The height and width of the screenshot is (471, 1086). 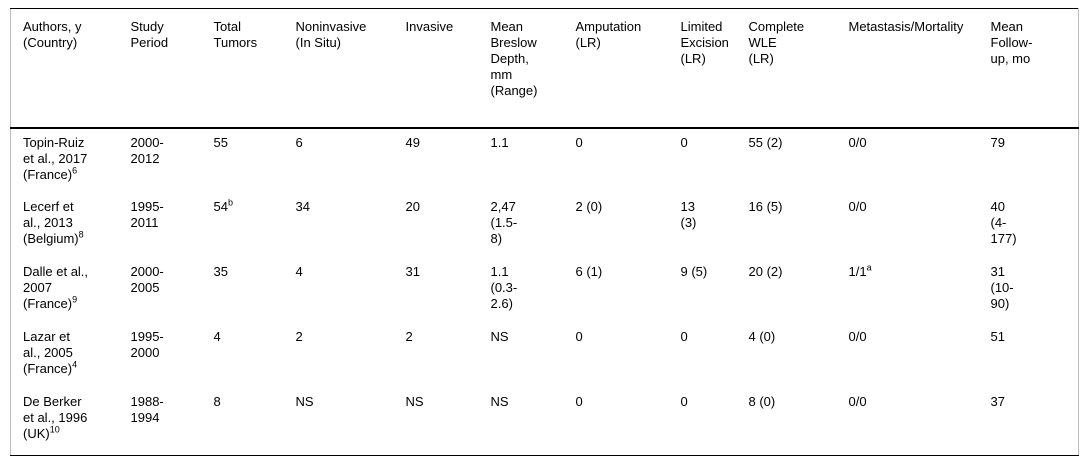 I want to click on cell-value: 2 (0), so click(x=589, y=206).